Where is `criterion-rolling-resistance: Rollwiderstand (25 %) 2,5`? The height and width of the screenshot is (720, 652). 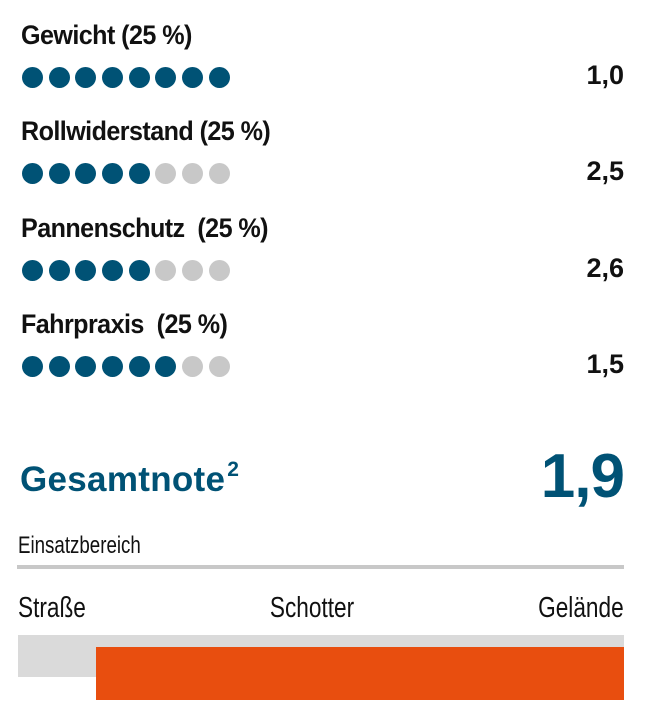 criterion-rolling-resistance: Rollwiderstand (25 %) 2,5 is located at coordinates (326, 164).